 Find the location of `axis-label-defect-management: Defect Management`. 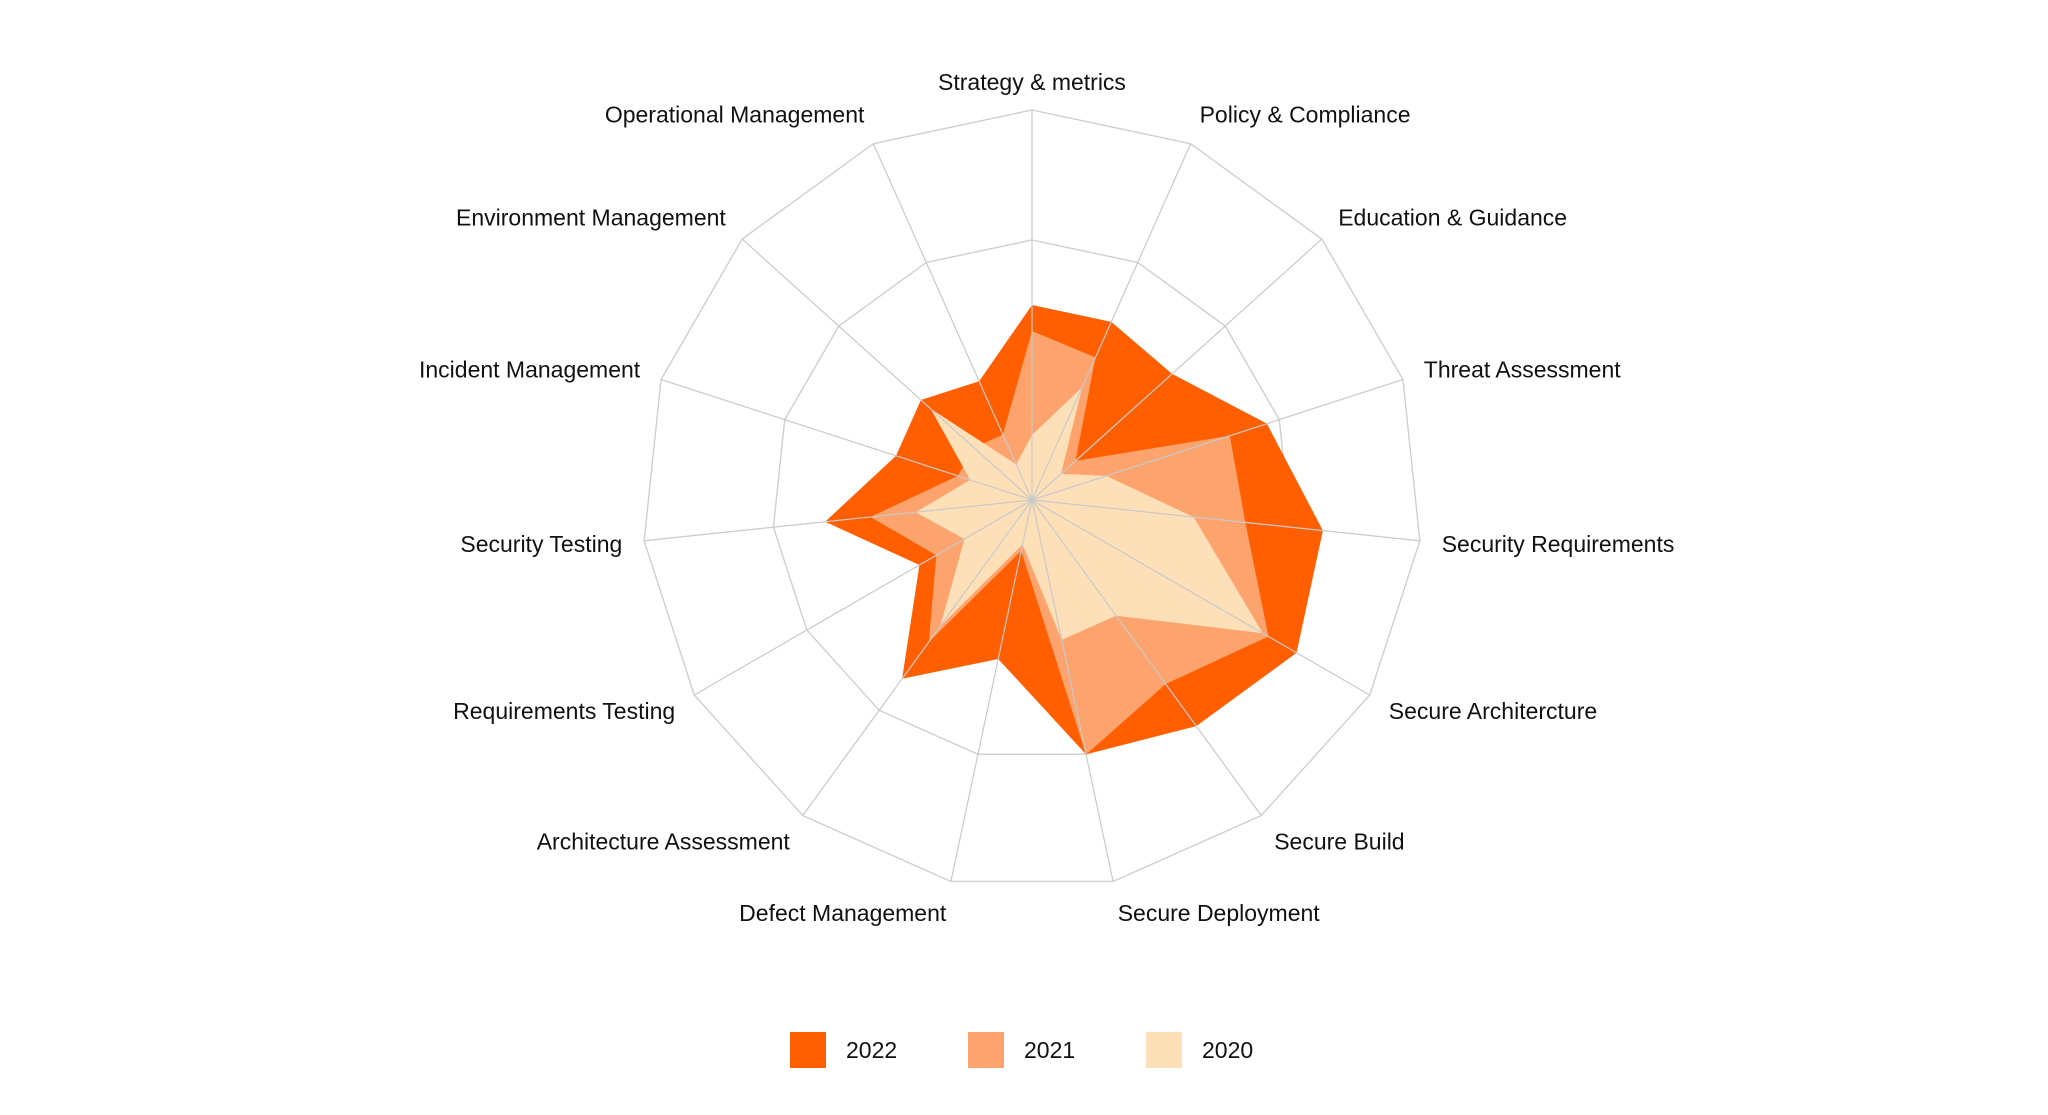

axis-label-defect-management: Defect Management is located at coordinates (843, 913).